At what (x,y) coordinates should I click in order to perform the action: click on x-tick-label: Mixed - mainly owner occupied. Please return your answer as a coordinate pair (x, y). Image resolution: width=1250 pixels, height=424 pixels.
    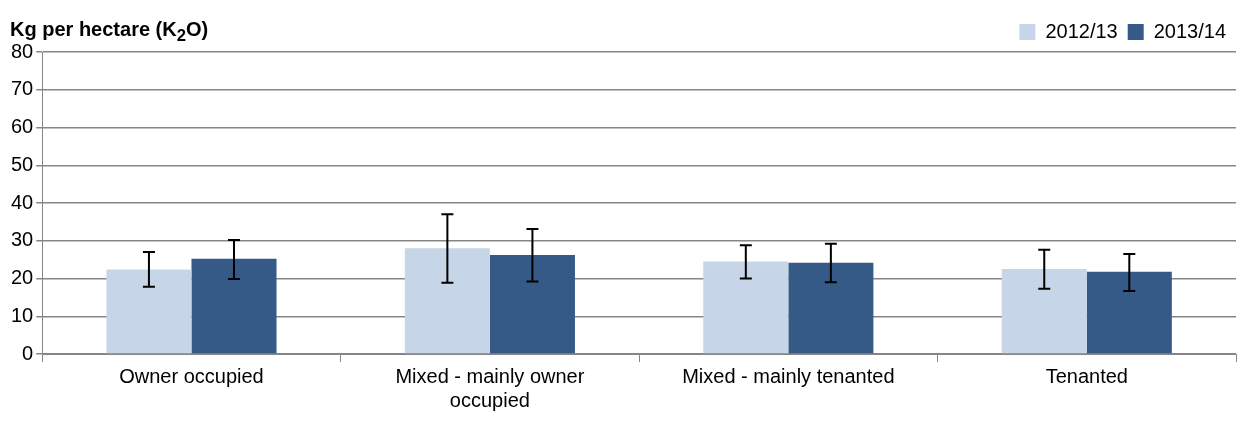
    Looking at the image, I should click on (490, 387).